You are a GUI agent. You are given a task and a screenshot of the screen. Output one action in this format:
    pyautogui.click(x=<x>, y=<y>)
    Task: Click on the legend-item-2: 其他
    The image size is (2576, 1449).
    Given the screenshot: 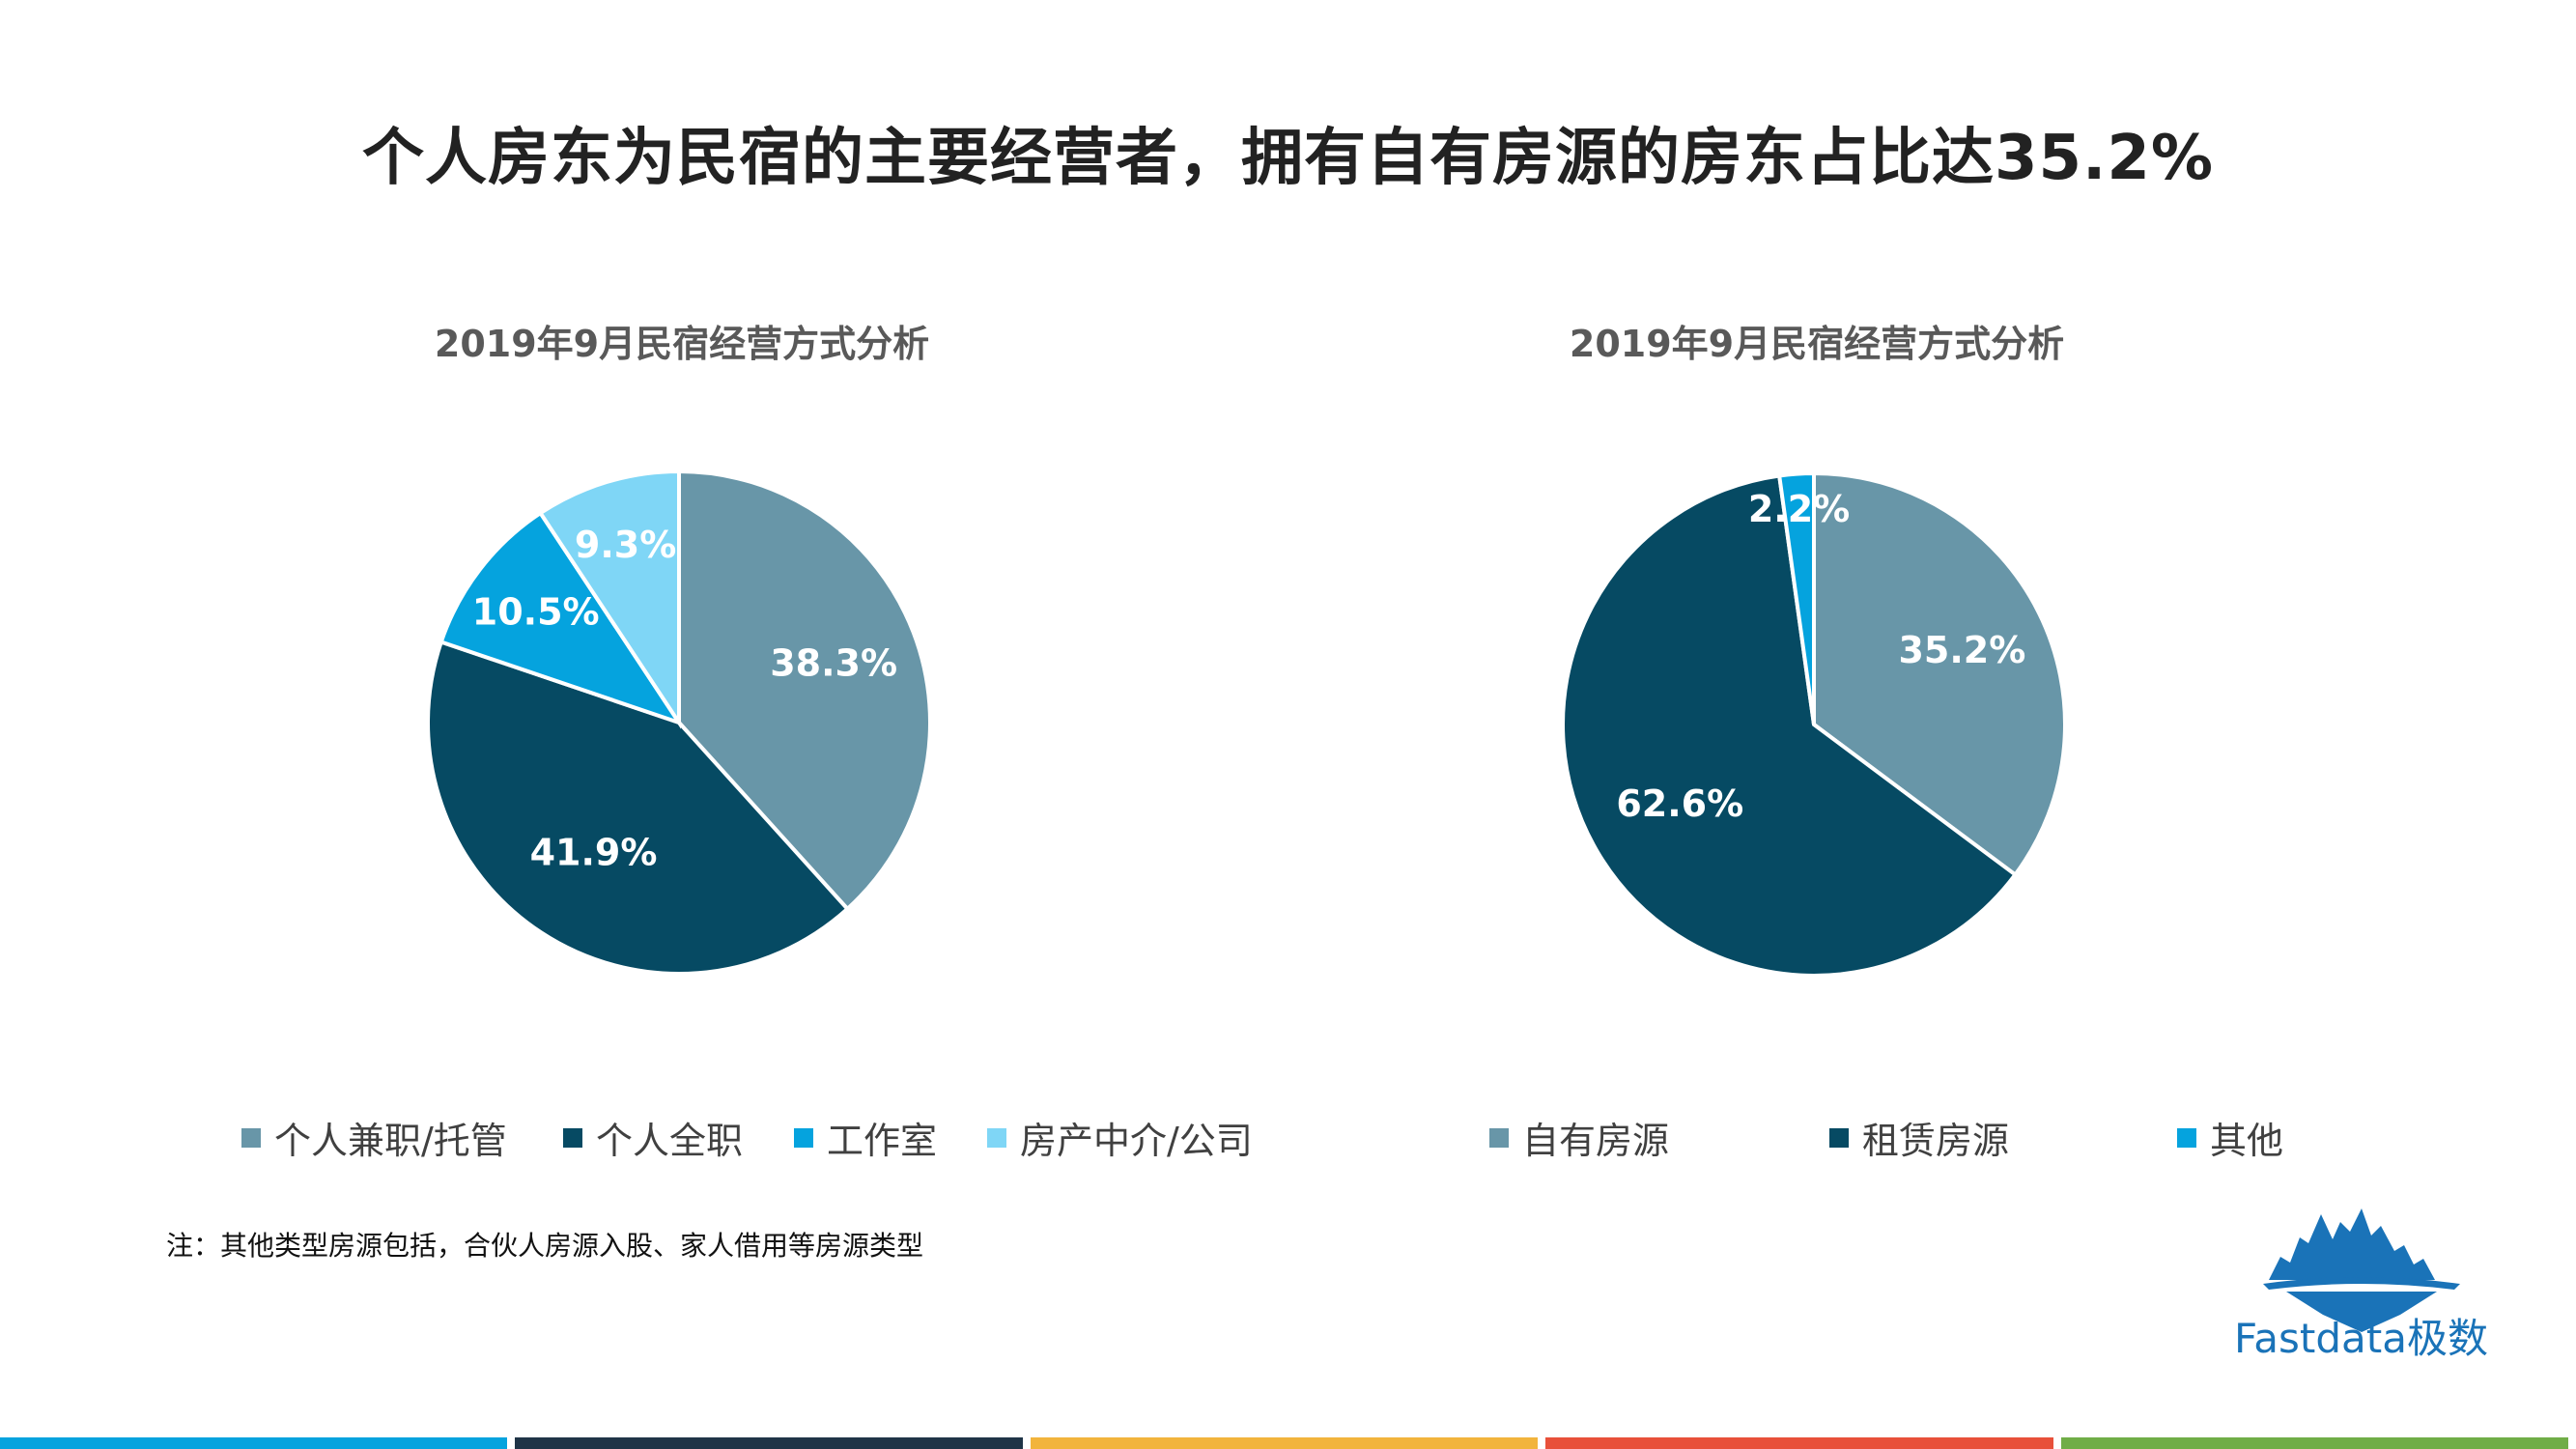 What is the action you would take?
    pyautogui.click(x=2230, y=1137)
    